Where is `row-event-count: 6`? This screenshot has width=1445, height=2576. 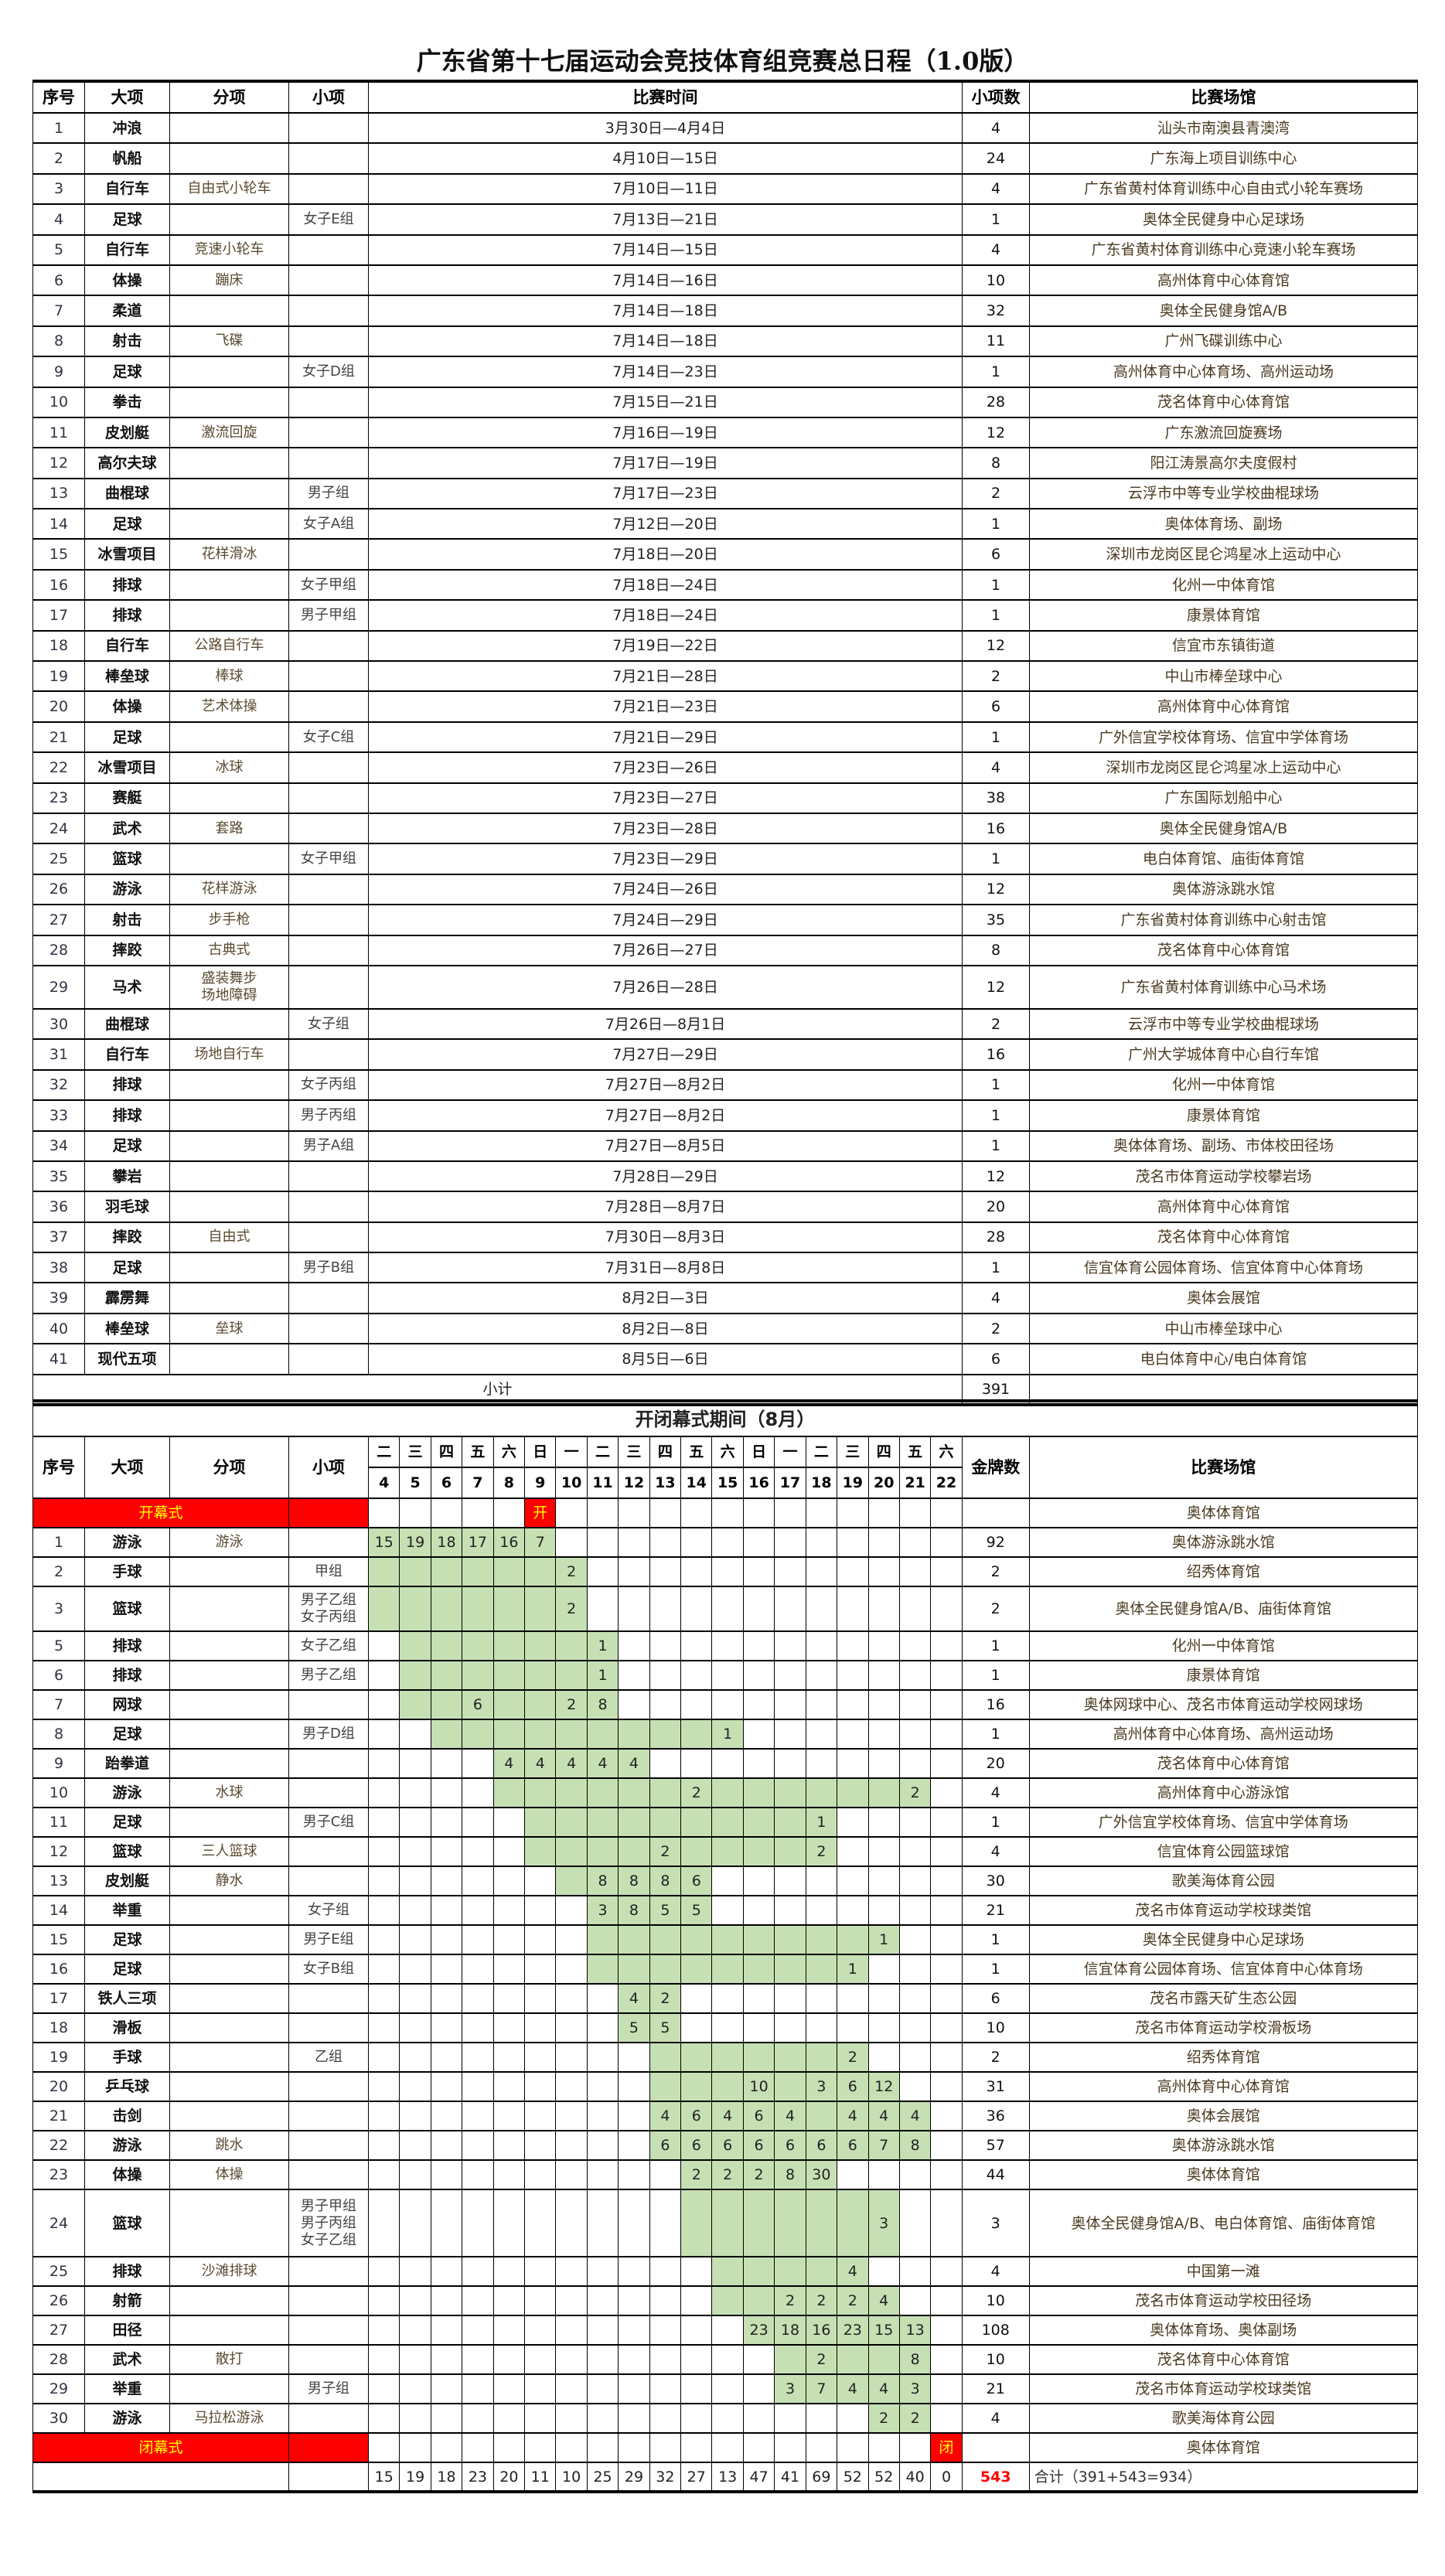 row-event-count: 6 is located at coordinates (996, 1359).